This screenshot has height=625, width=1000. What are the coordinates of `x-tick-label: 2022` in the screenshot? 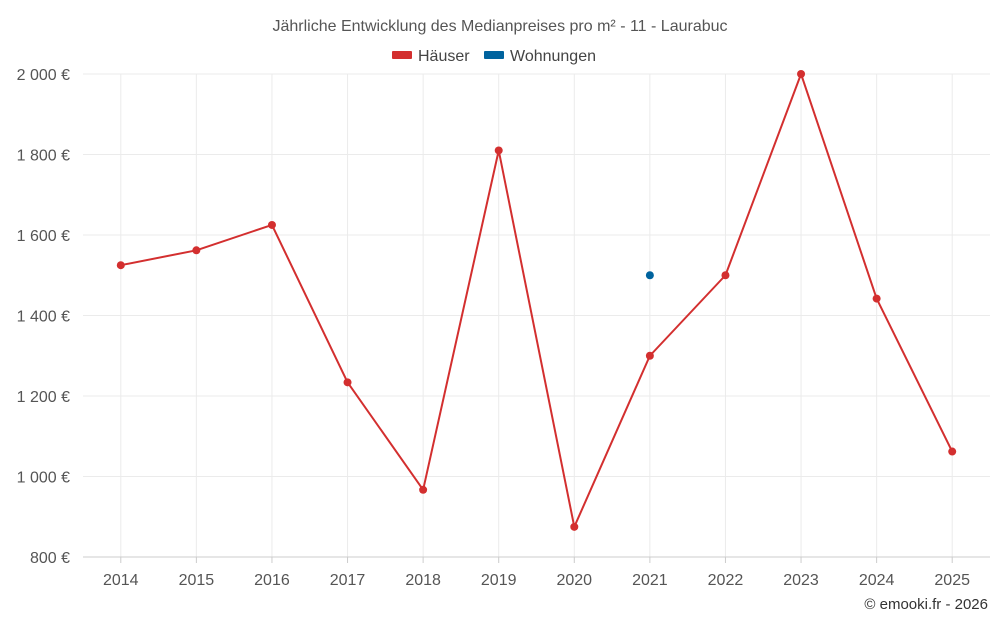 It's located at (726, 580).